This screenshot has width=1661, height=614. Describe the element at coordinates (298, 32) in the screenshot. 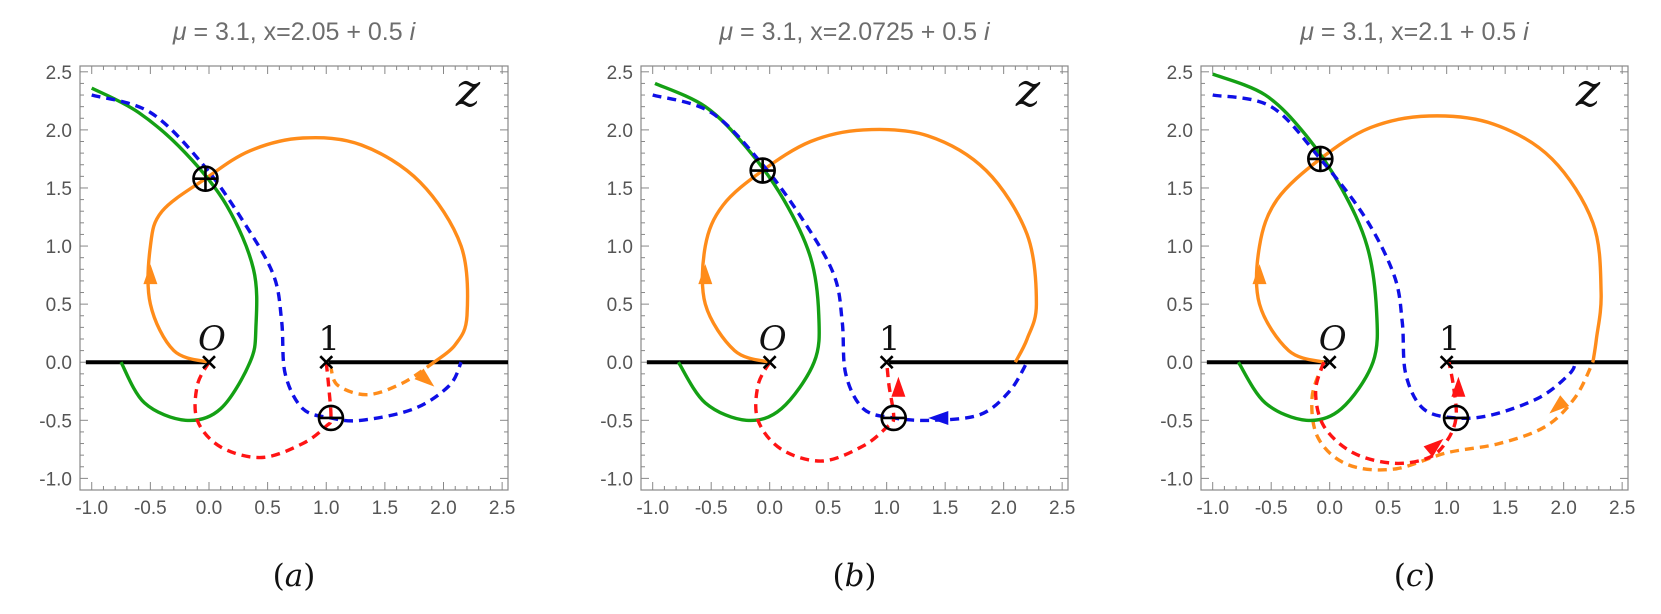

I see `title-text: = 3.1, x=2.05 + 0.5` at that location.